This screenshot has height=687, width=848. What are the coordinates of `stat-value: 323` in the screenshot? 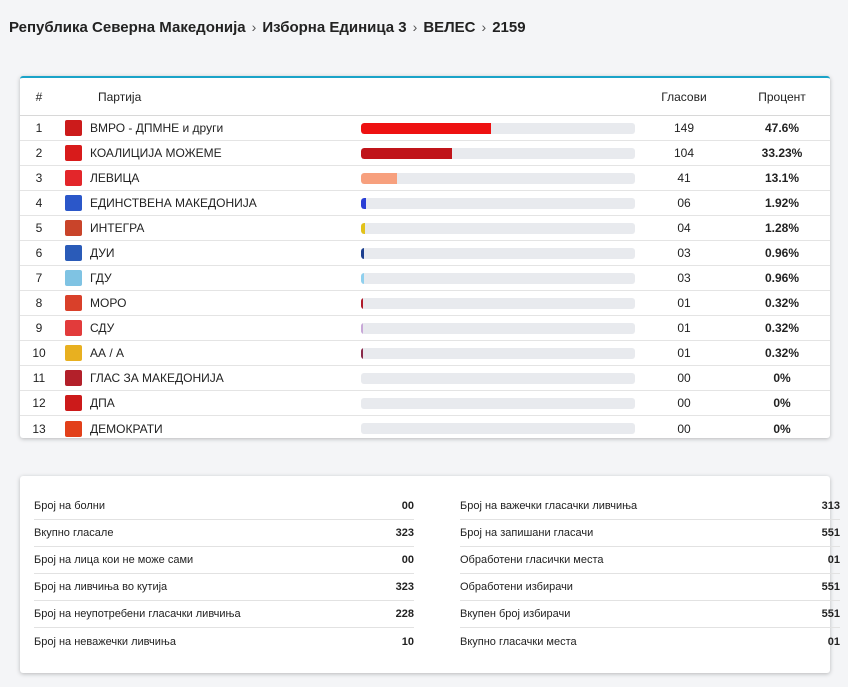 It's located at (404, 587).